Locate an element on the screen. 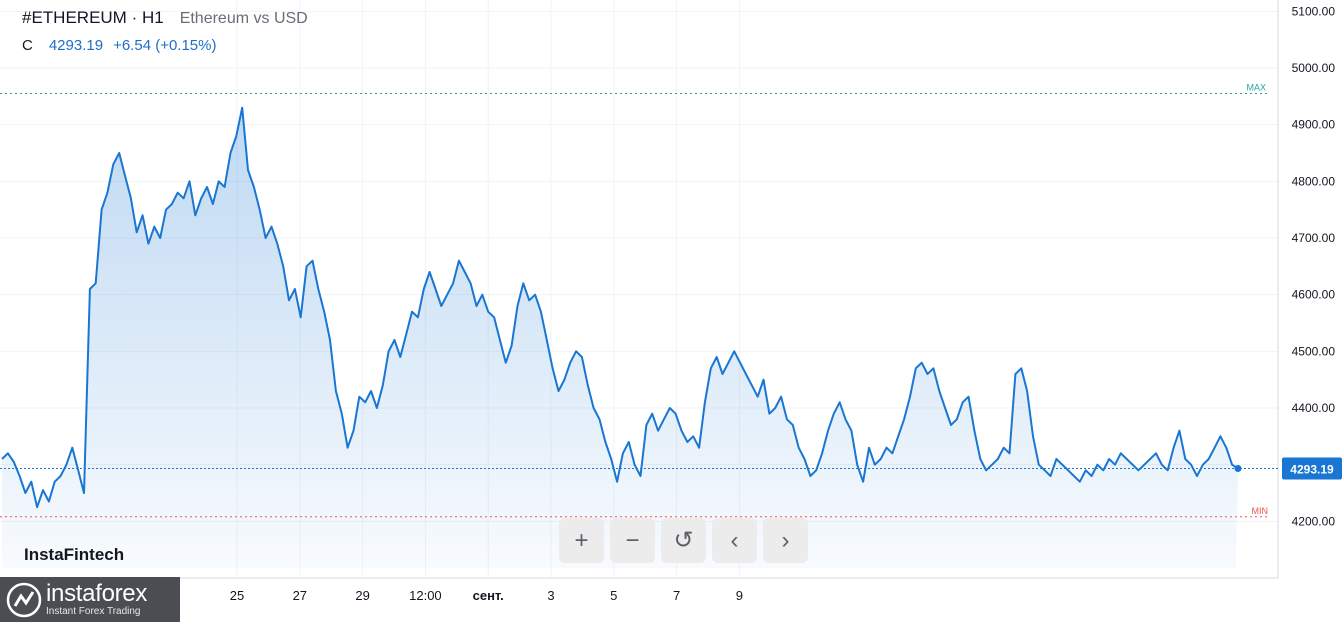  scroll-left-button: ‹ is located at coordinates (734, 540).